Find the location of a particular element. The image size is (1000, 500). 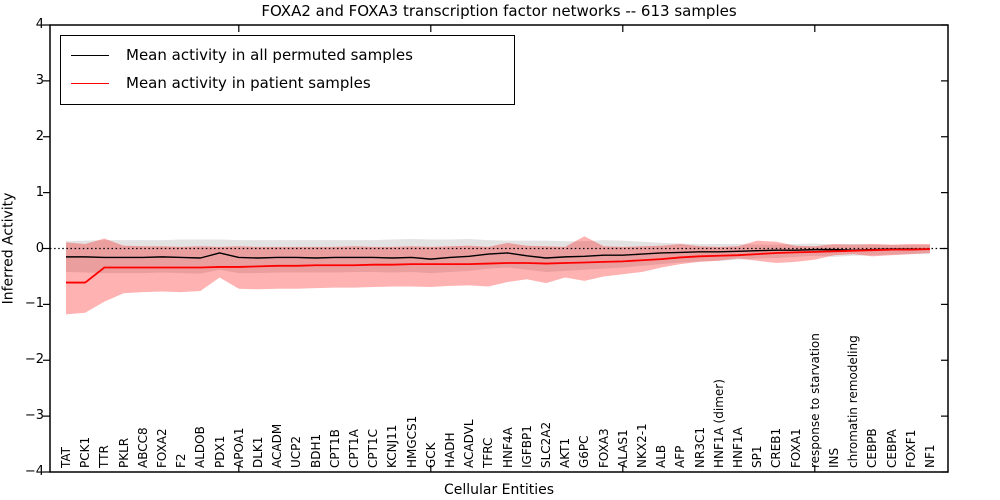

legend-entry-permuted: Mean activity in all permuted samples is located at coordinates (287, 55).